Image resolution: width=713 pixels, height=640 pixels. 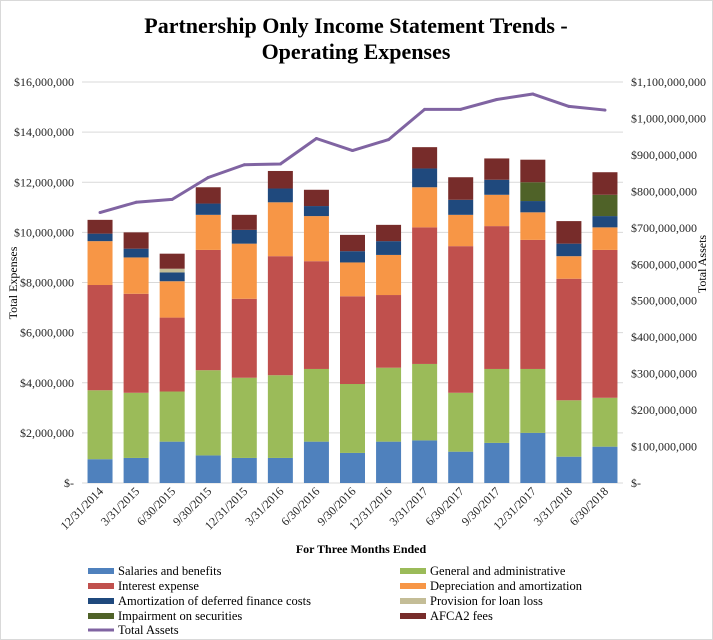 I want to click on y-tick-label: $14,000,000, so click(x=44, y=132).